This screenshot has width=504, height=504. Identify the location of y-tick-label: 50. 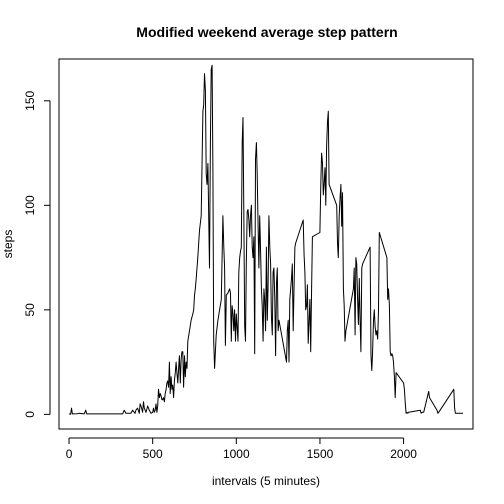
(30, 310).